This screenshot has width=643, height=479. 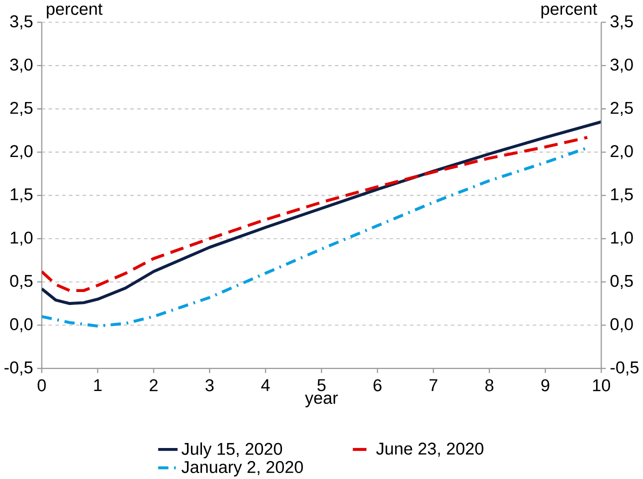 What do you see at coordinates (42, 385) in the screenshot?
I see `x-tick-label: 0` at bounding box center [42, 385].